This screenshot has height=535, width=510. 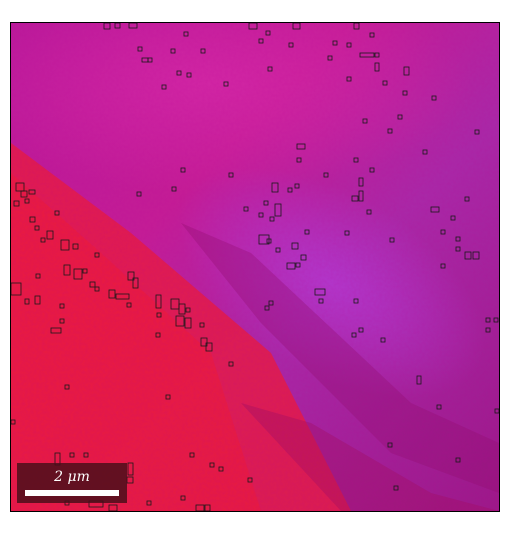 What do you see at coordinates (72, 493) in the screenshot?
I see `scale-bar` at bounding box center [72, 493].